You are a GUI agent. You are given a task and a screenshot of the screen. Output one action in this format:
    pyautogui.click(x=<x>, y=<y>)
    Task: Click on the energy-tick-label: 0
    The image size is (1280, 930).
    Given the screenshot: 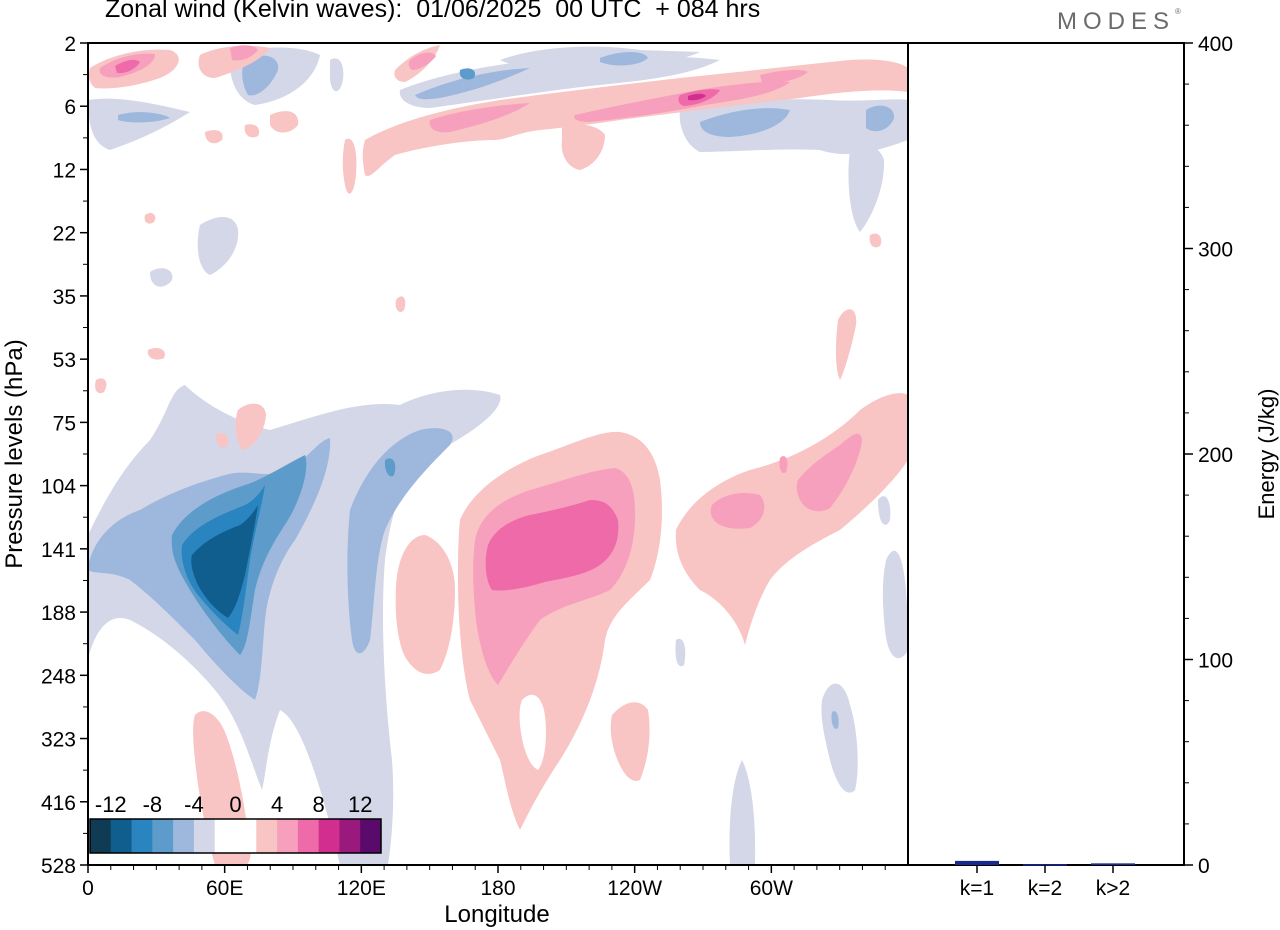 What is the action you would take?
    pyautogui.click(x=1204, y=866)
    